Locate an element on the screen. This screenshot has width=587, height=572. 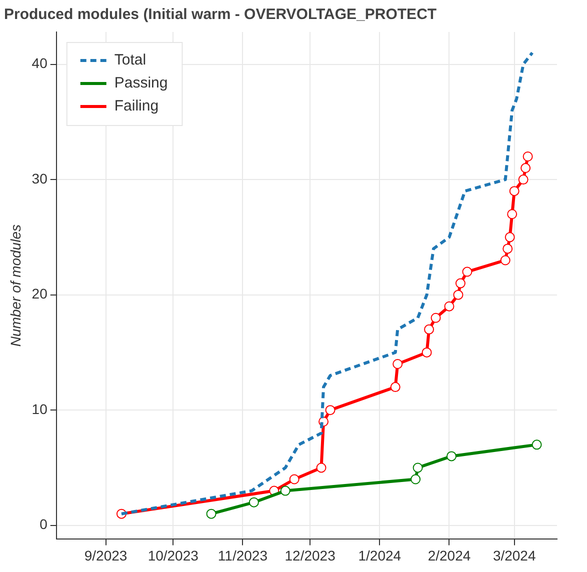
x-tick-label: 11/2023 is located at coordinates (243, 555).